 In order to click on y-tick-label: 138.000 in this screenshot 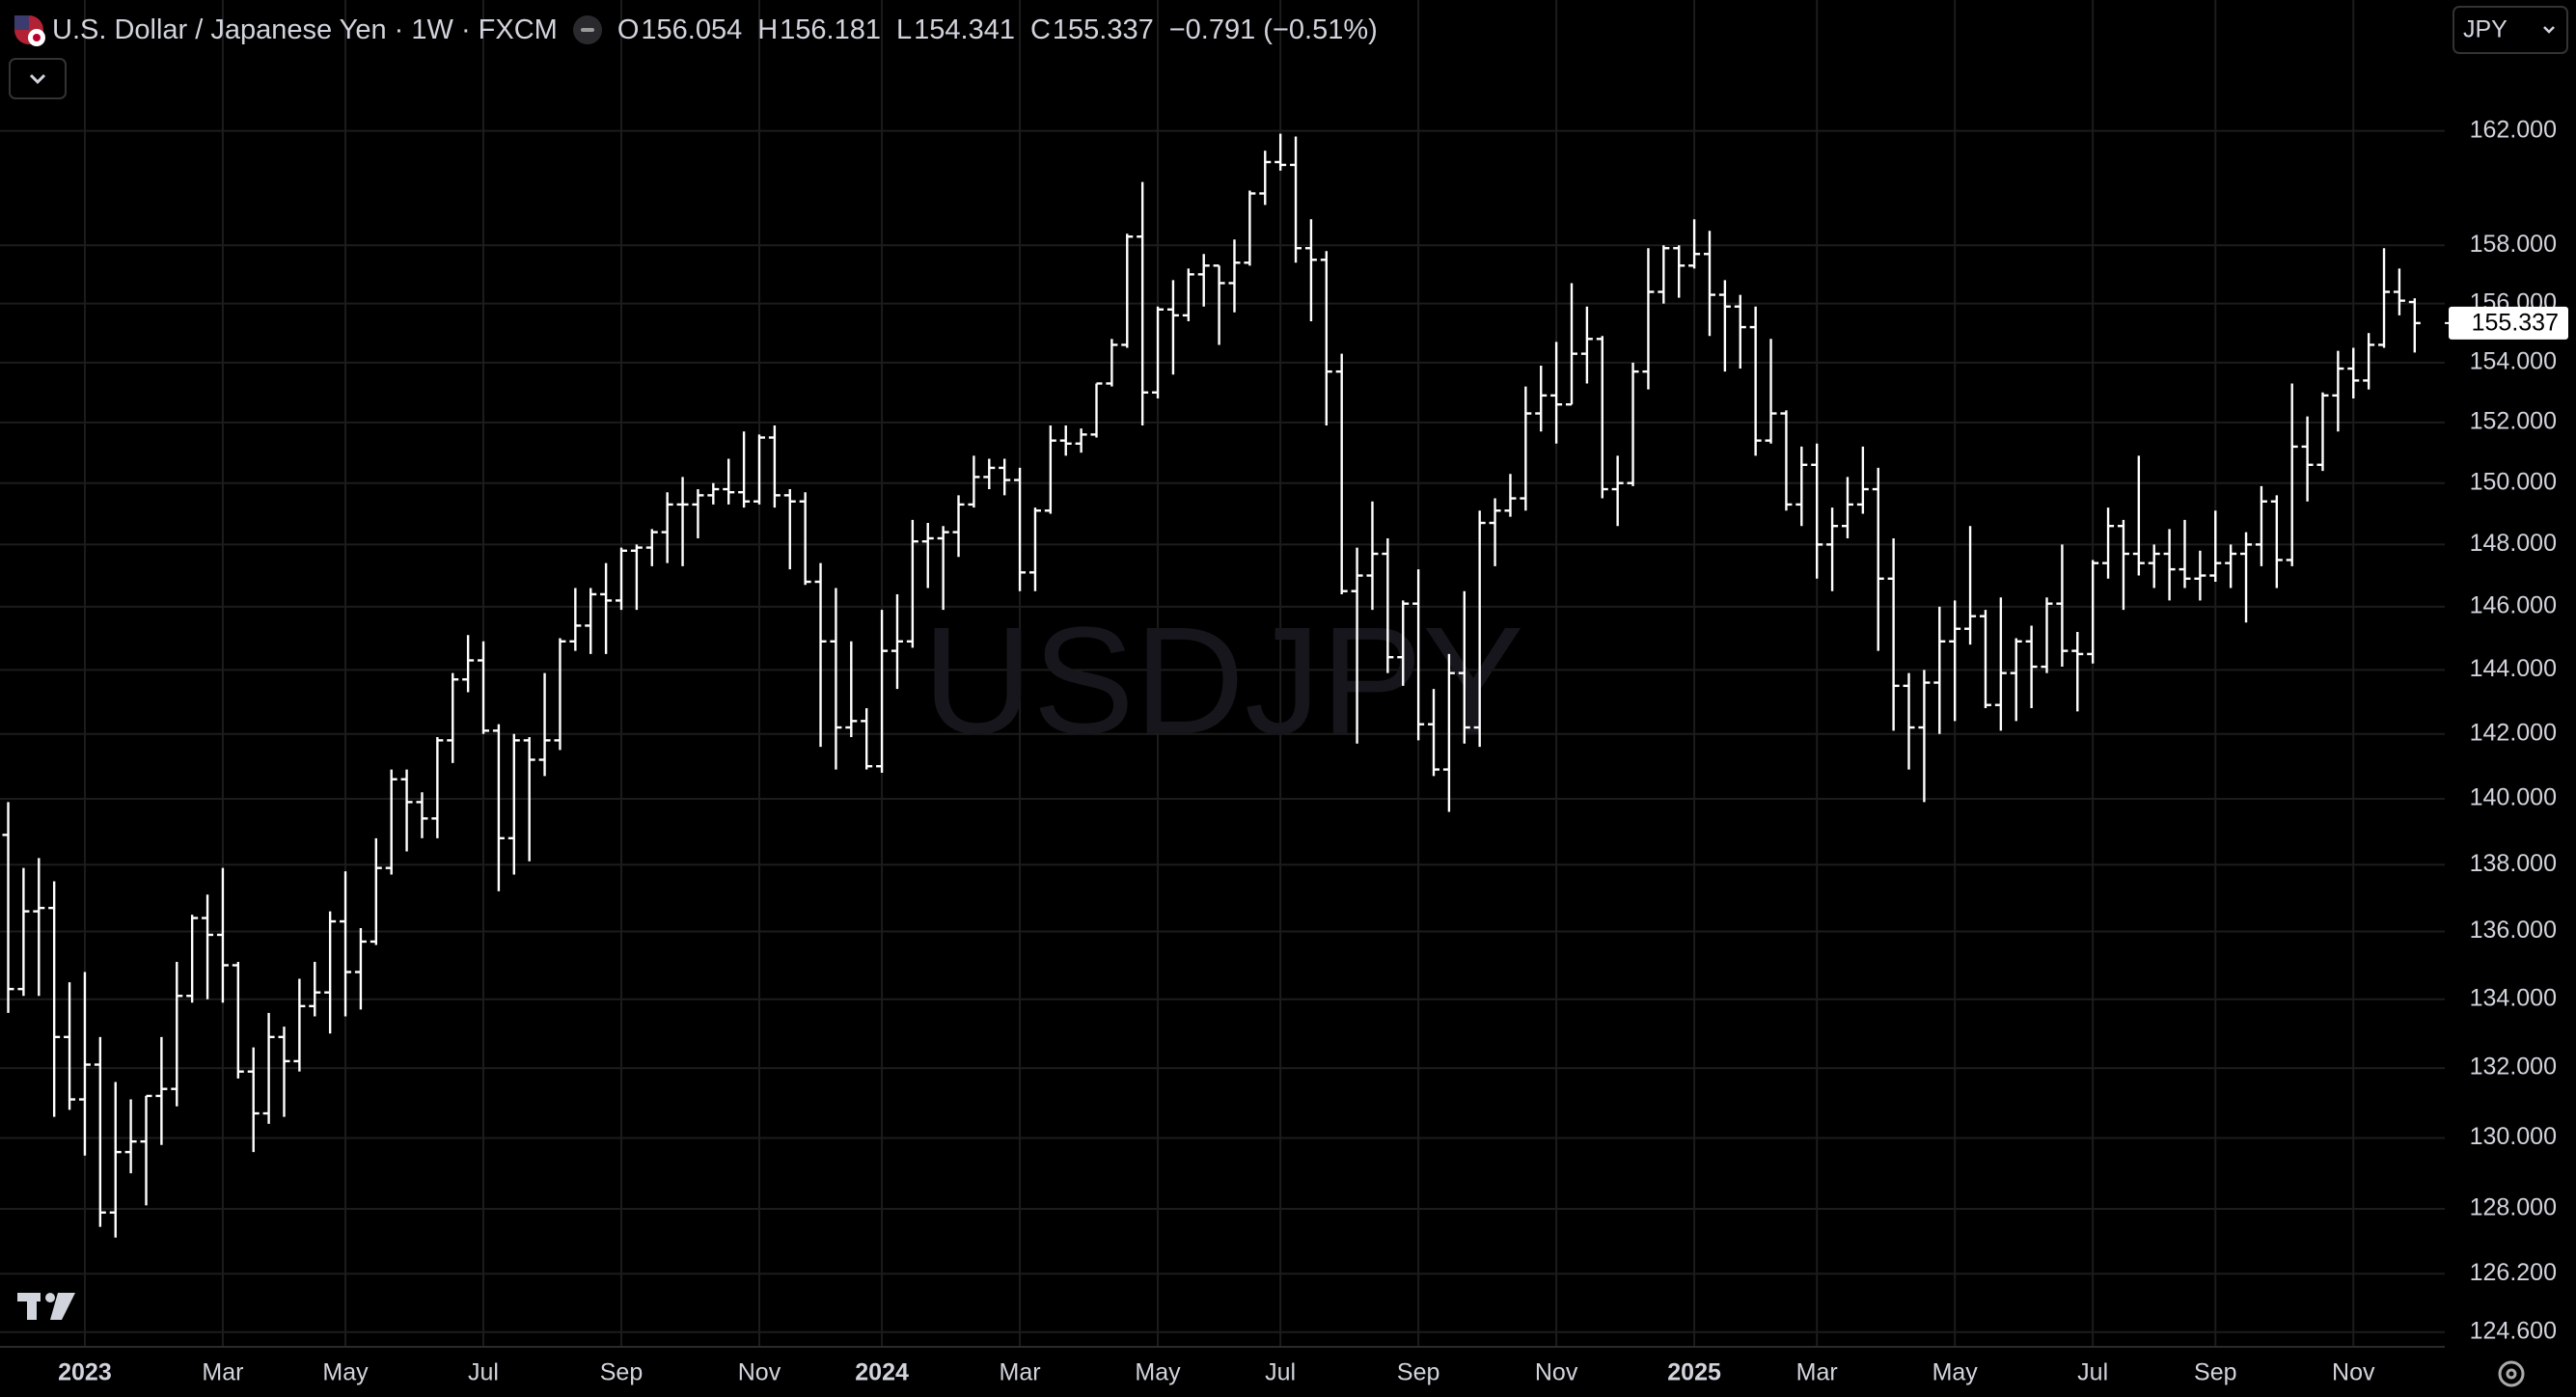, I will do `click(2514, 863)`.